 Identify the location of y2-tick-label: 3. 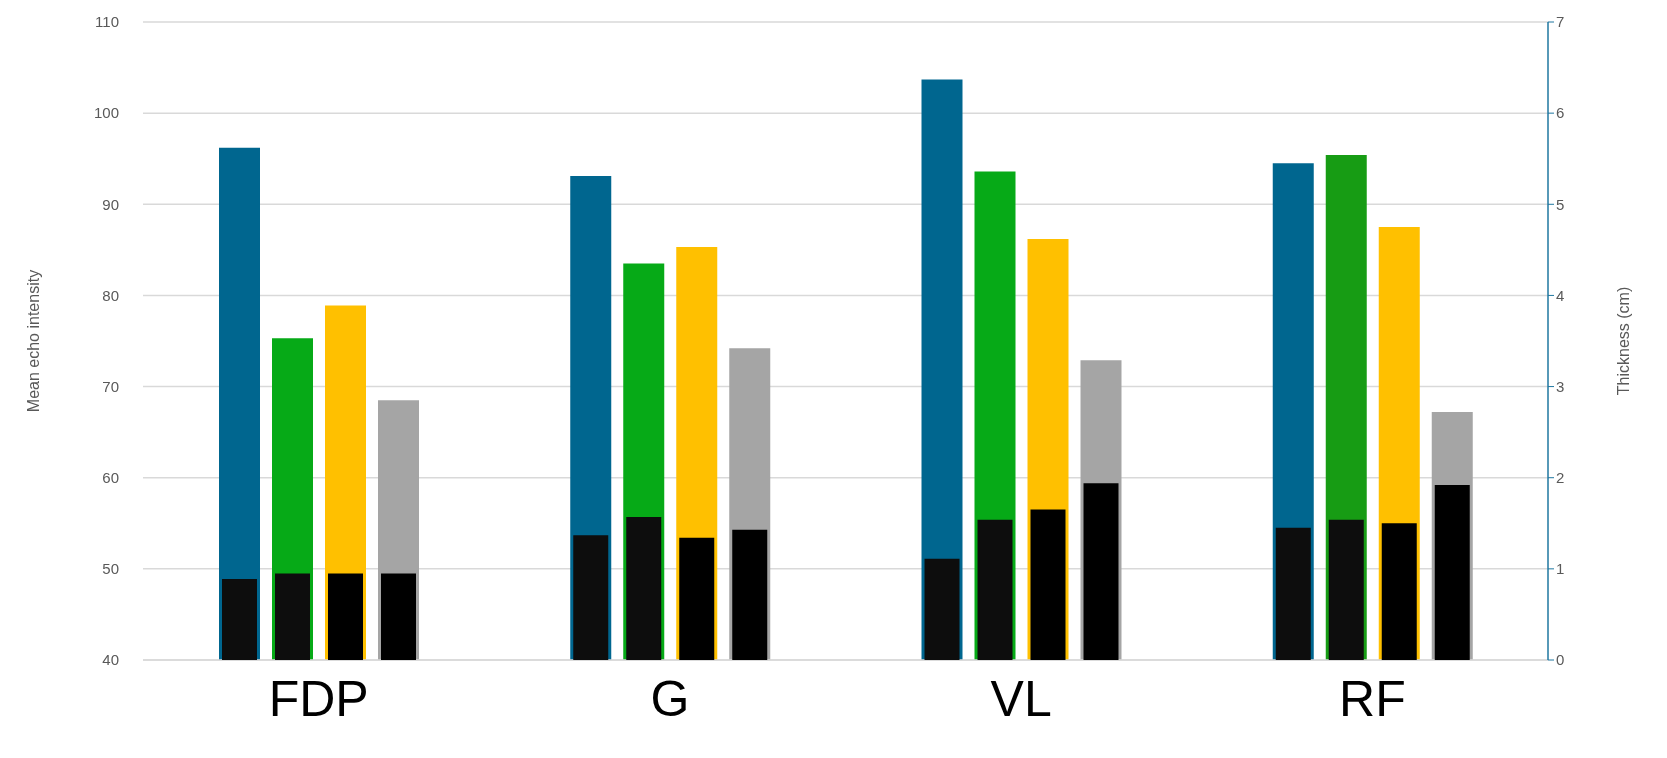
(1560, 386).